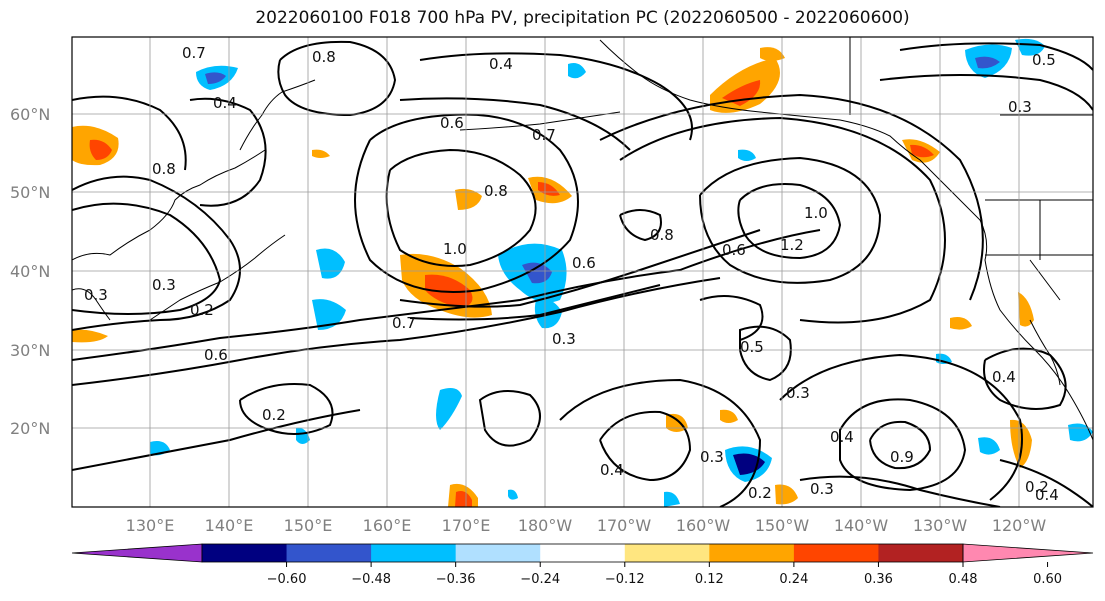 The width and height of the screenshot is (1105, 601). Describe the element at coordinates (537, 273) in the screenshot. I see `precip-negative-core` at that location.